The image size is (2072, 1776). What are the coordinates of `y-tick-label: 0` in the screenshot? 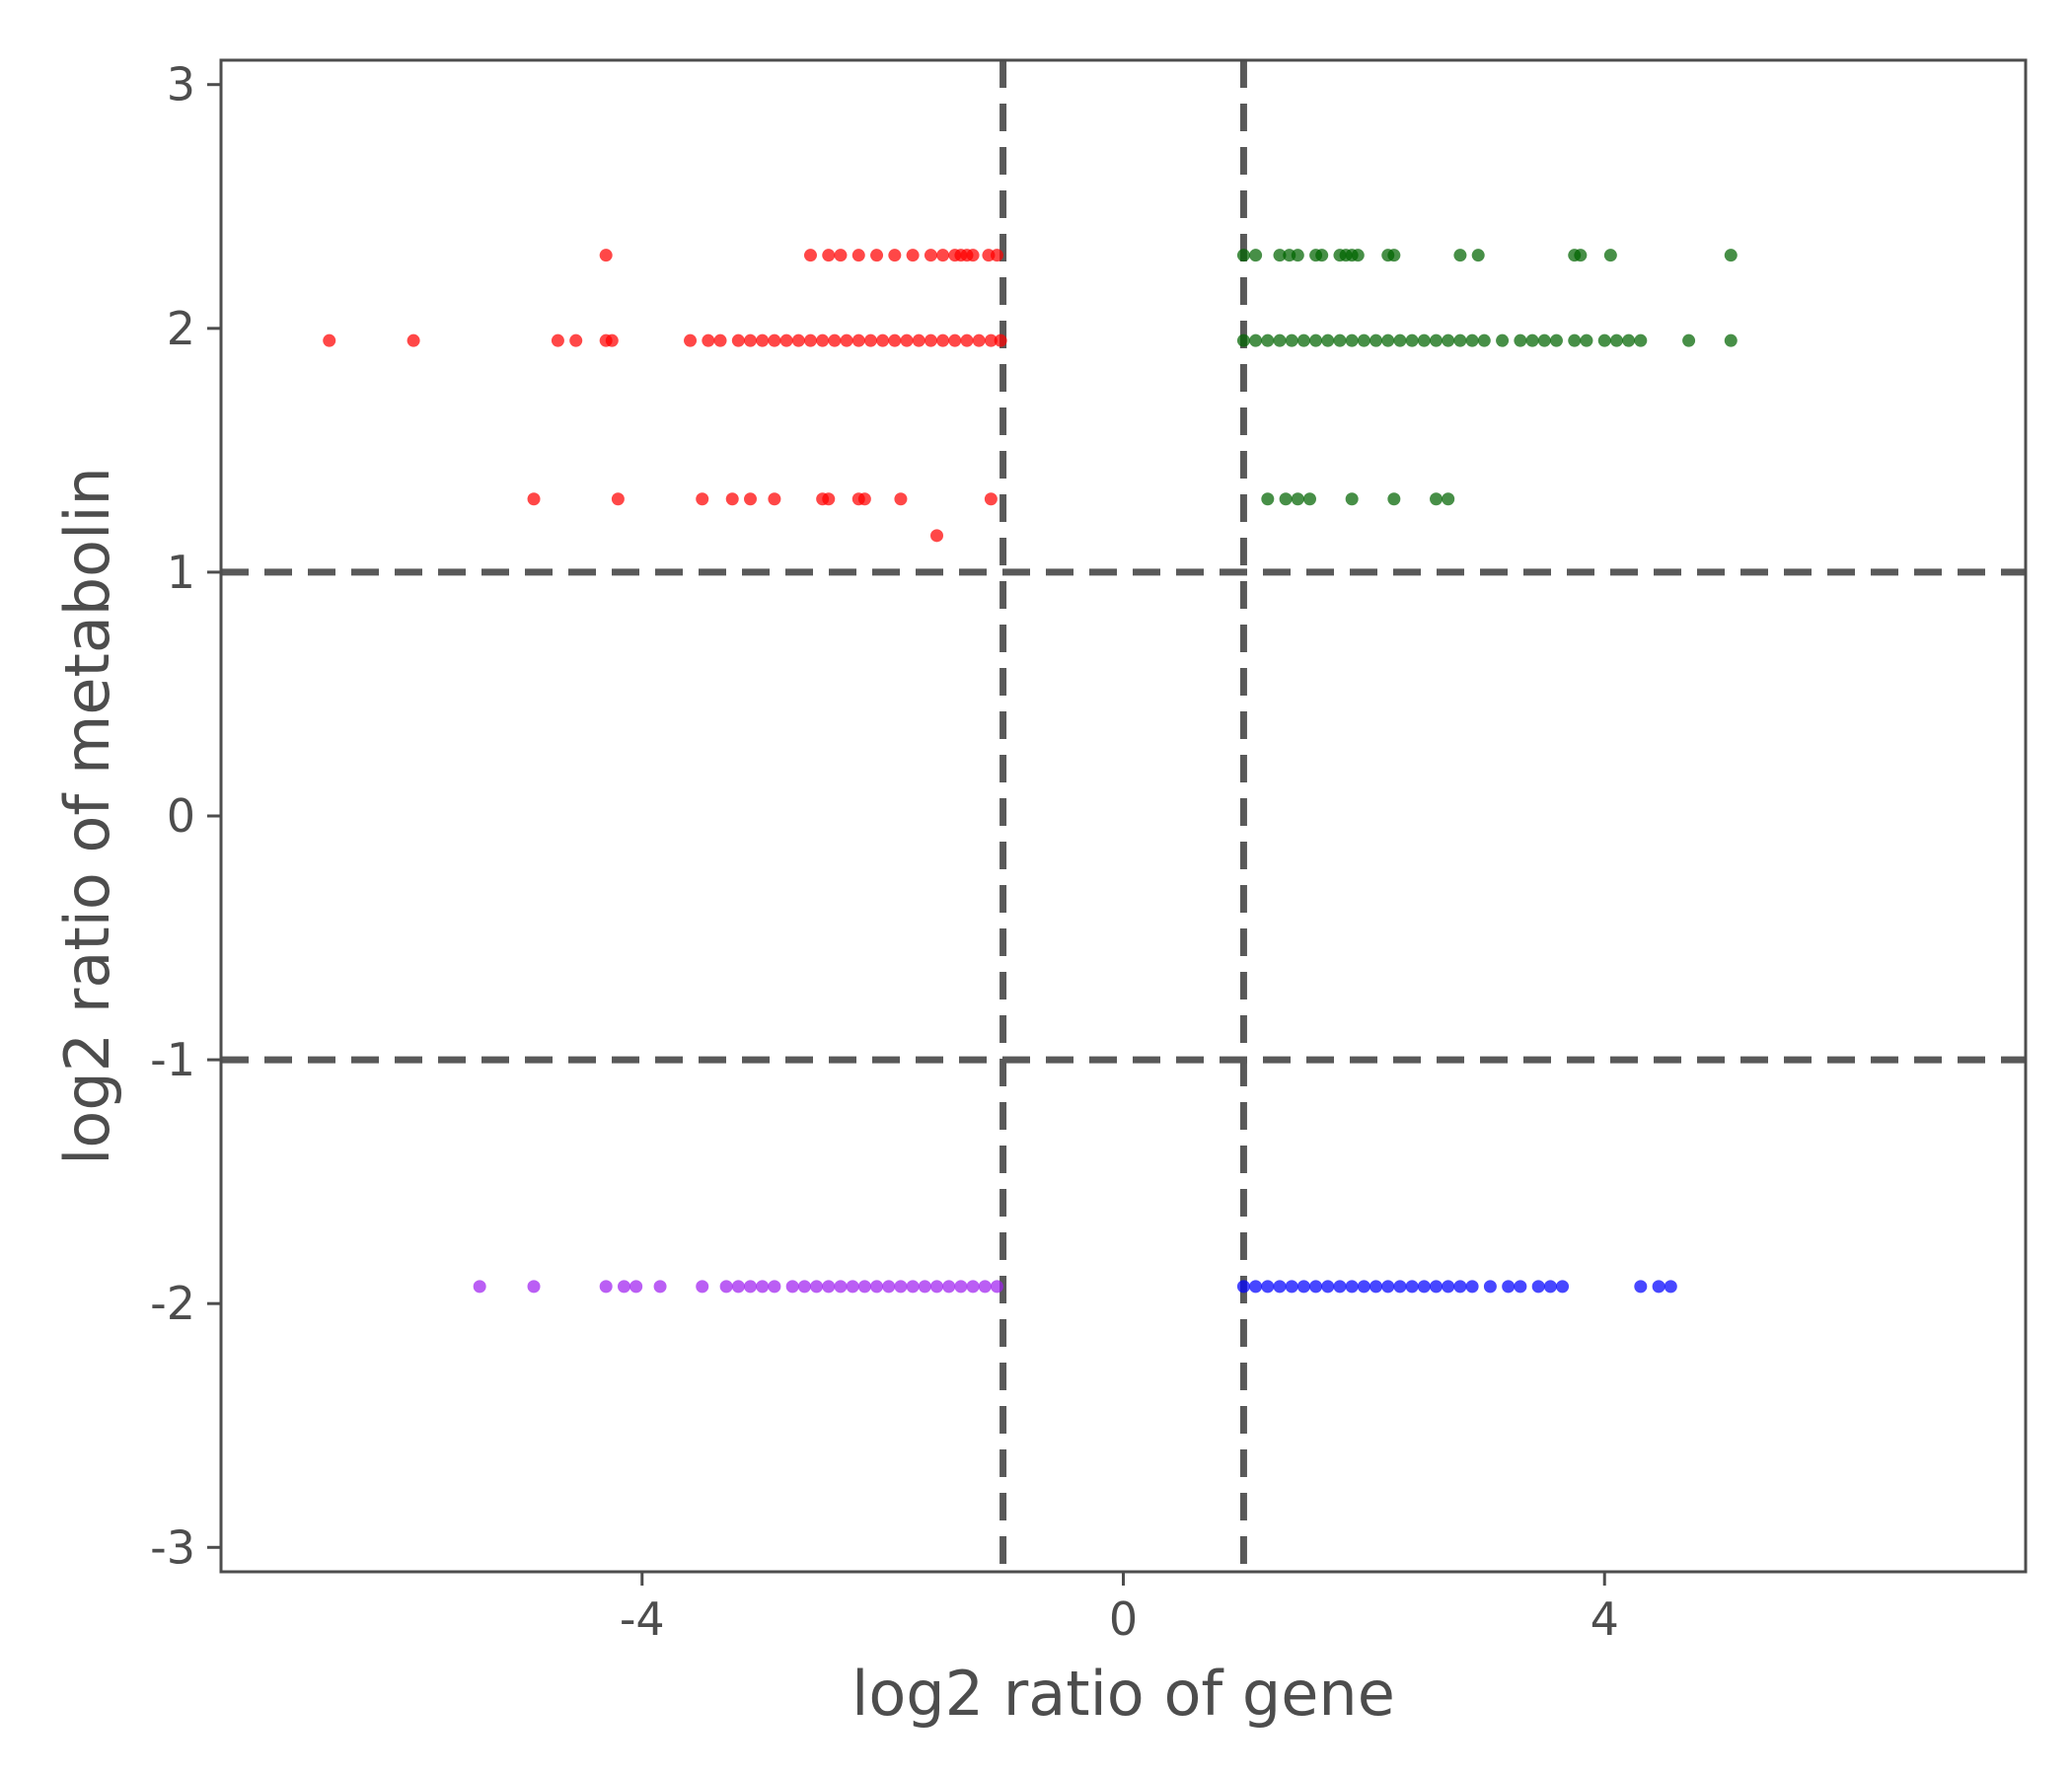 It's located at (181, 816).